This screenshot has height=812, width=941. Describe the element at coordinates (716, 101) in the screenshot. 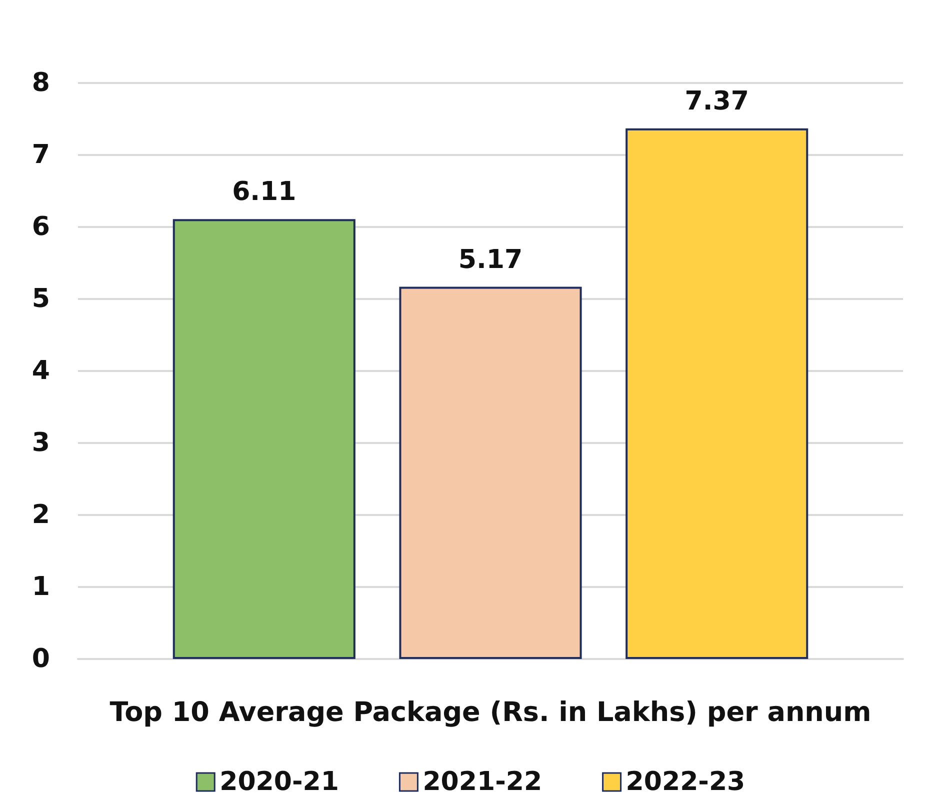

I see `data-label: 7.37` at that location.